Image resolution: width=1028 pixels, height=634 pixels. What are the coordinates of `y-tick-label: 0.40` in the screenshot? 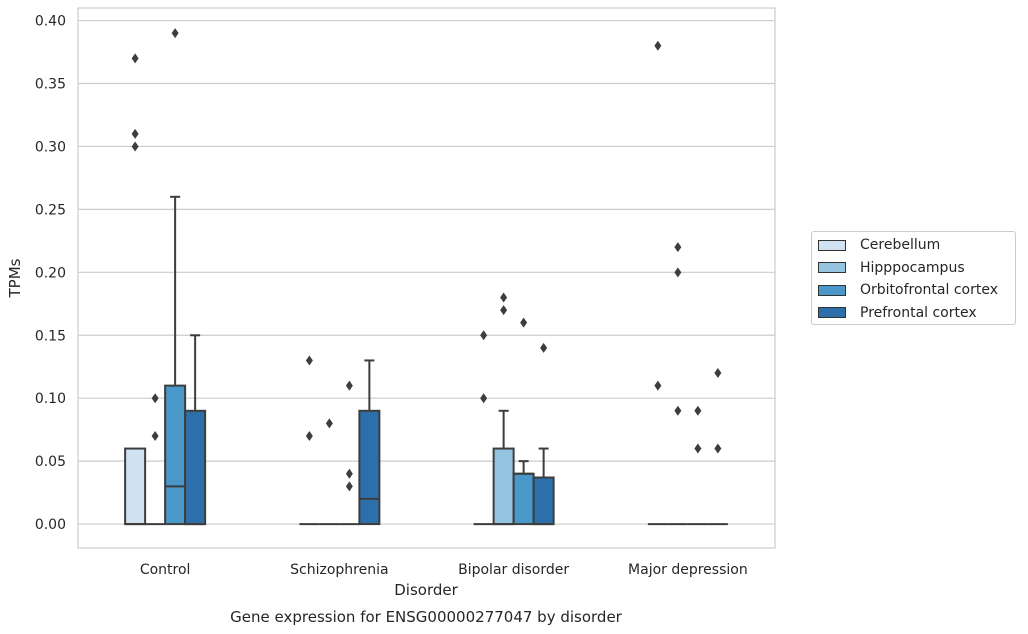 It's located at (50, 22).